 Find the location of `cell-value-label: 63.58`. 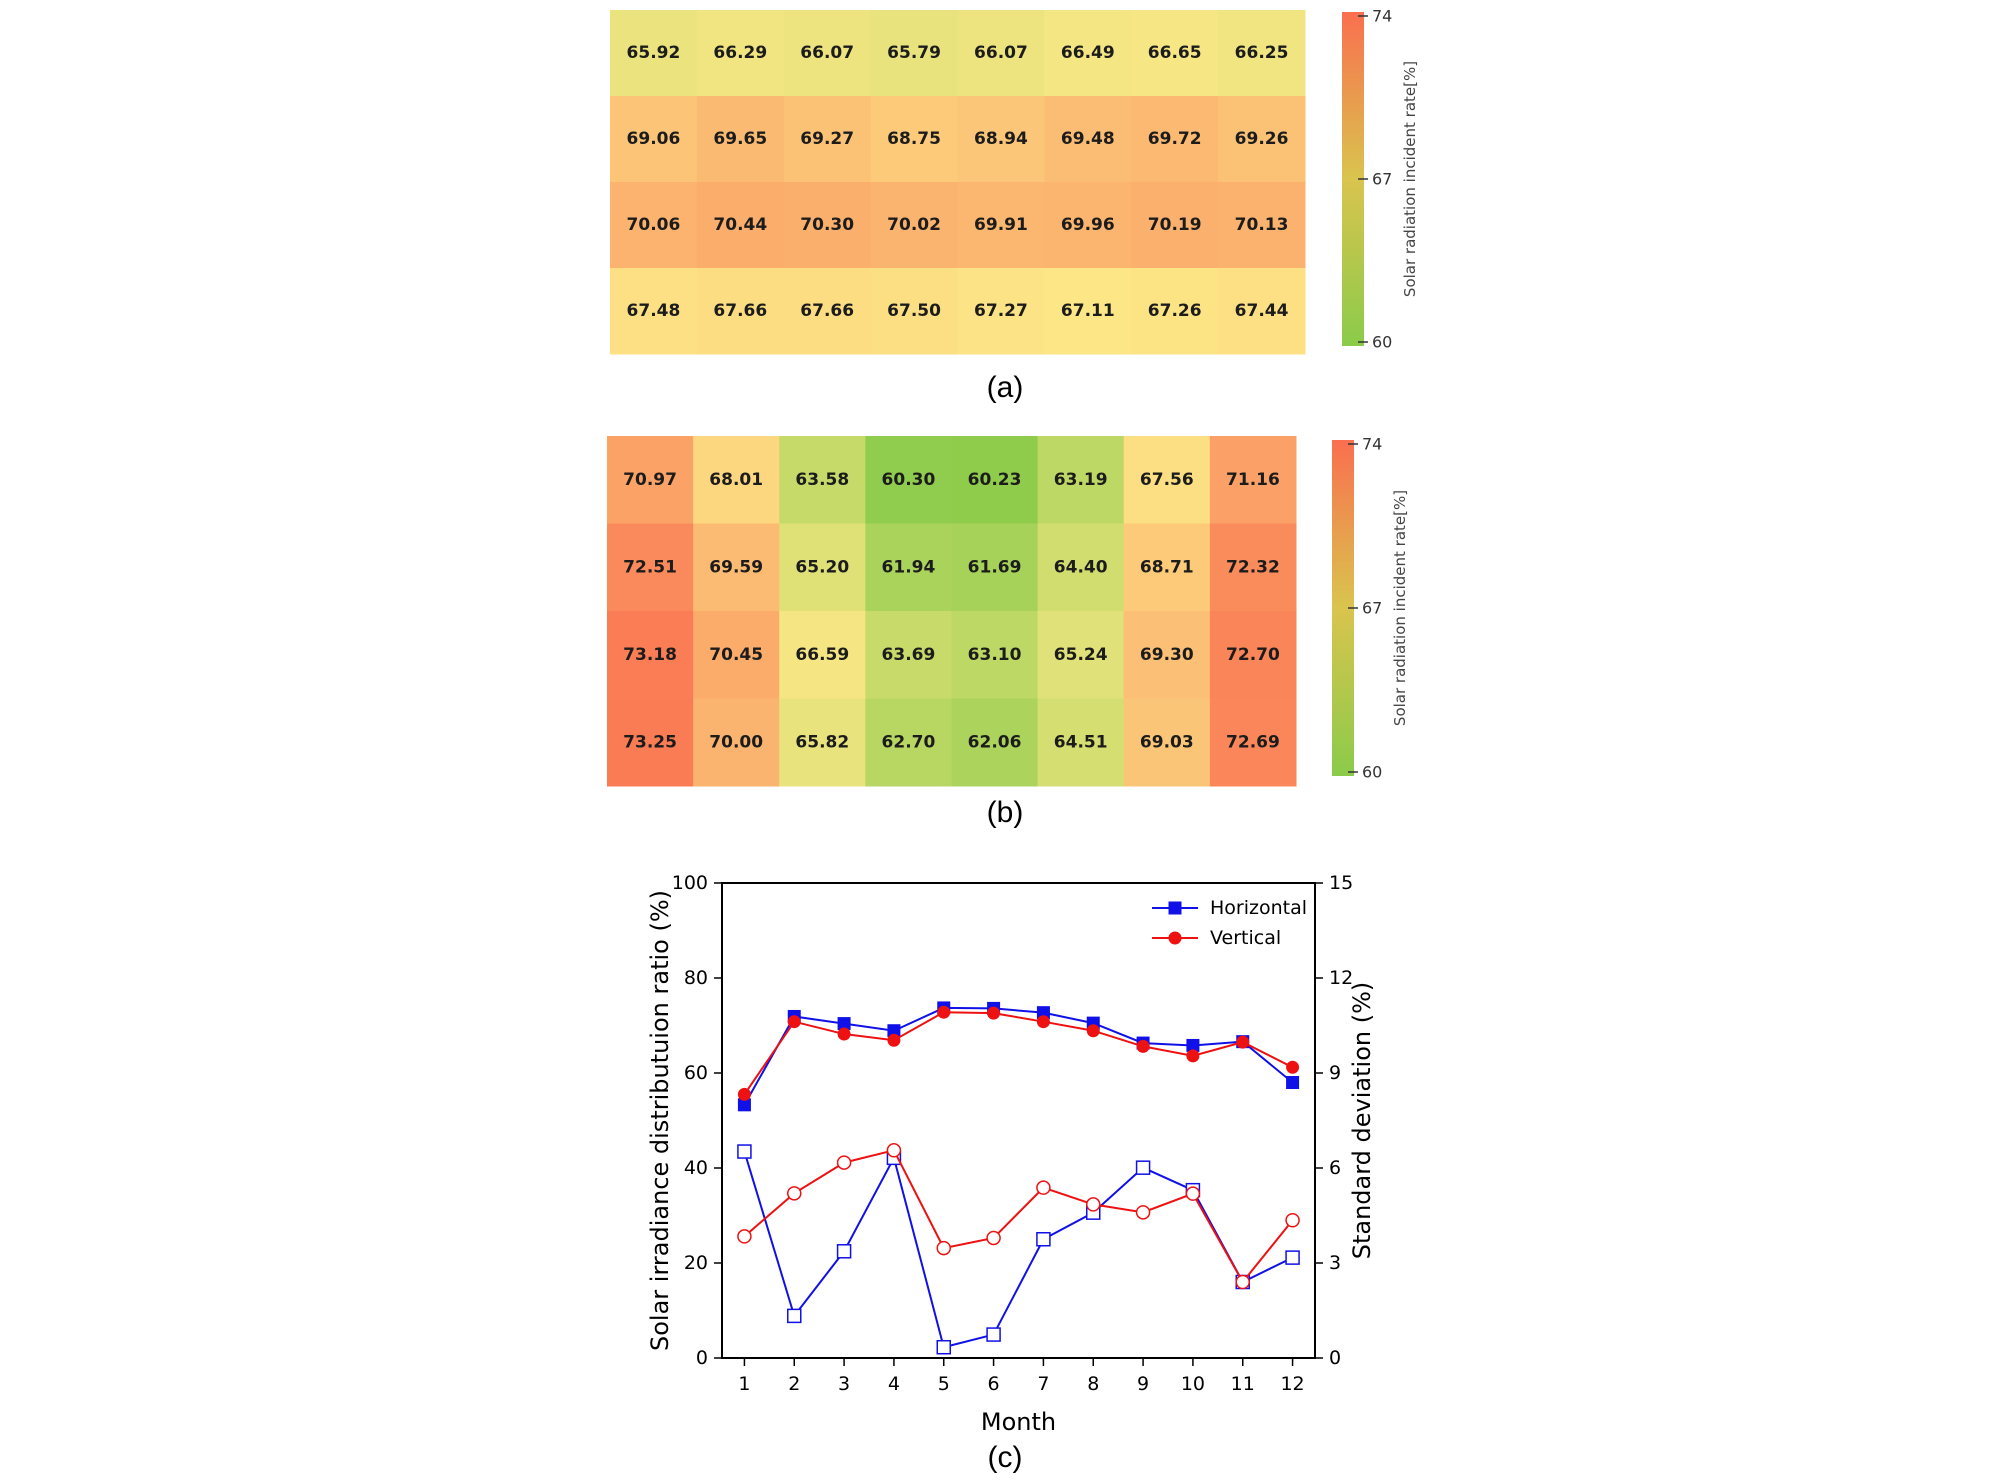

cell-value-label: 63.58 is located at coordinates (822, 480).